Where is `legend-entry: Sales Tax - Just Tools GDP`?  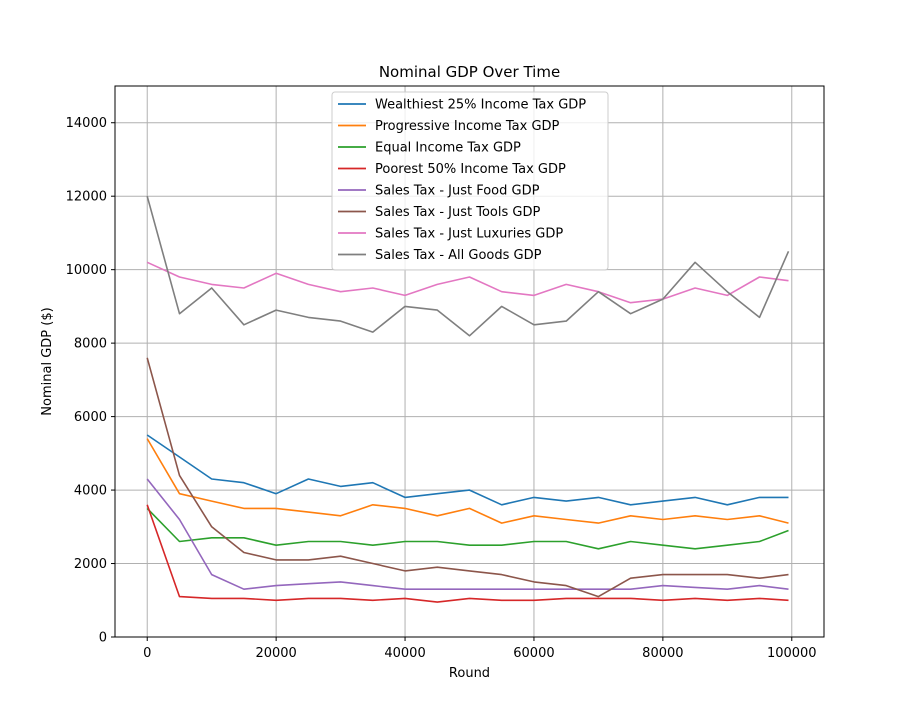 legend-entry: Sales Tax - Just Tools GDP is located at coordinates (457, 212).